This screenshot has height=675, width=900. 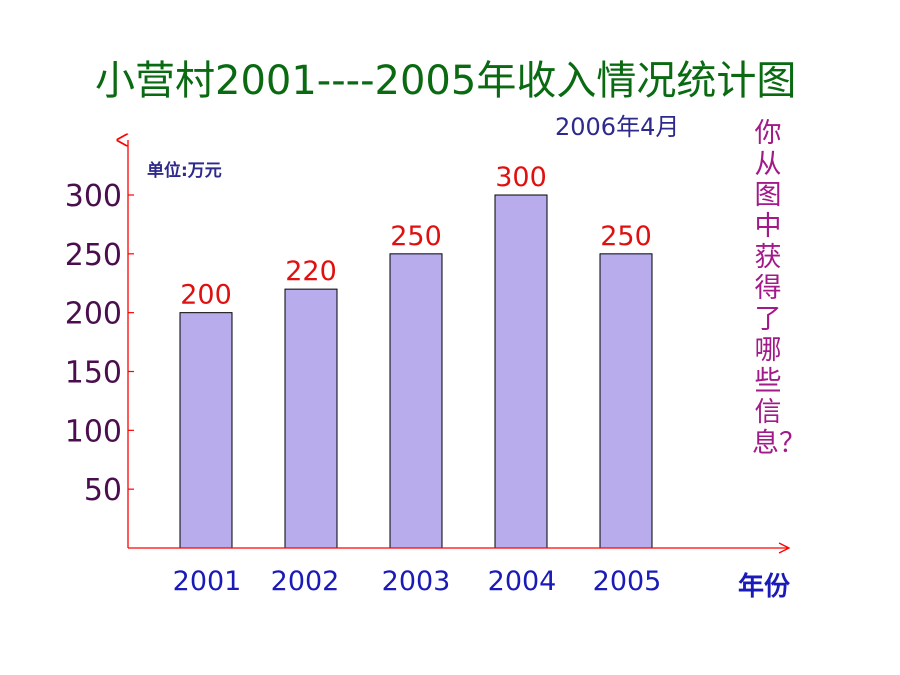 What do you see at coordinates (627, 581) in the screenshot?
I see `x-tick-label-2005: 2005` at bounding box center [627, 581].